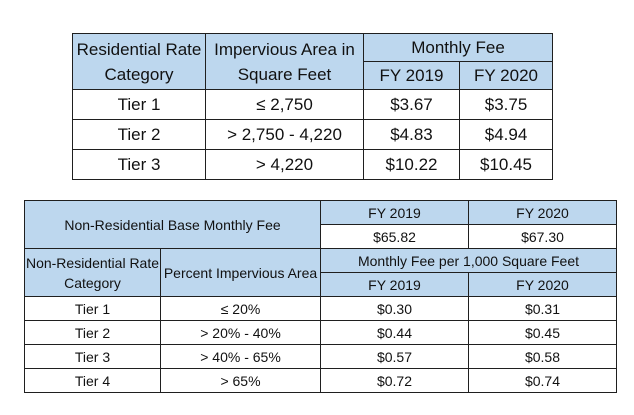 The height and width of the screenshot is (415, 634). Describe the element at coordinates (240, 356) in the screenshot. I see `percent-cell: > 40% - 65%` at that location.